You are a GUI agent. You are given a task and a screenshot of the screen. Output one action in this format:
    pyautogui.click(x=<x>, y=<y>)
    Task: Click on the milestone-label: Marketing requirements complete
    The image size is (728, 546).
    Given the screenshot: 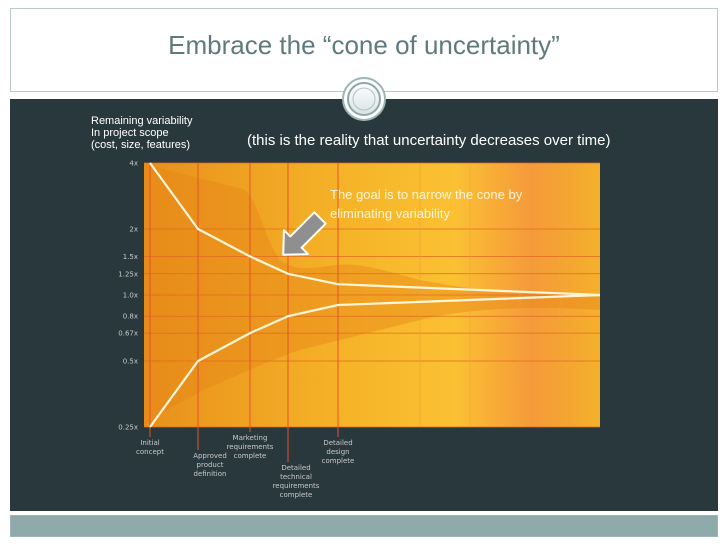 What is the action you would take?
    pyautogui.click(x=250, y=447)
    